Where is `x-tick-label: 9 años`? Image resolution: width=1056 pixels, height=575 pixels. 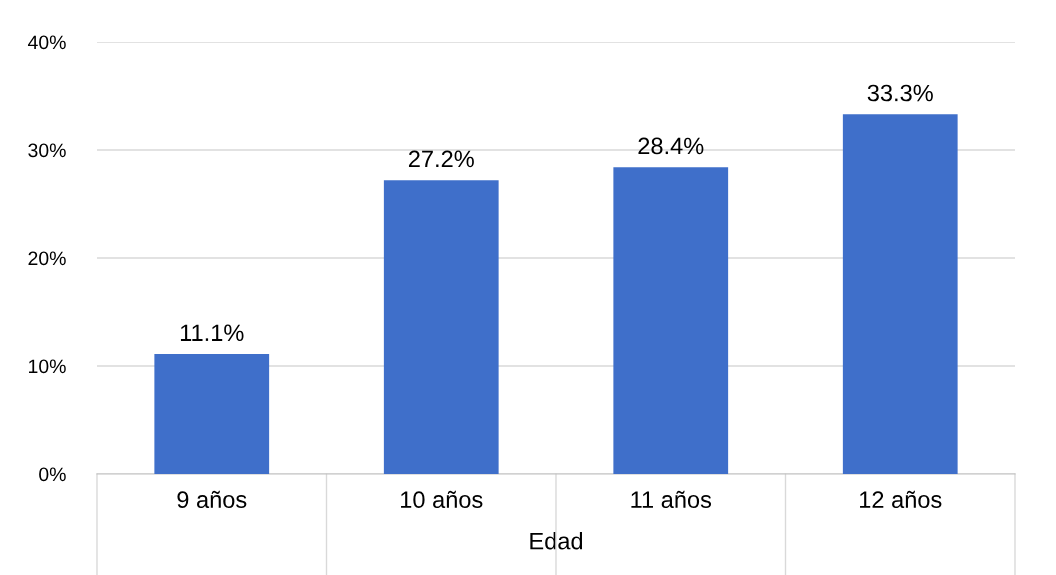
x-tick-label: 9 años is located at coordinates (212, 499).